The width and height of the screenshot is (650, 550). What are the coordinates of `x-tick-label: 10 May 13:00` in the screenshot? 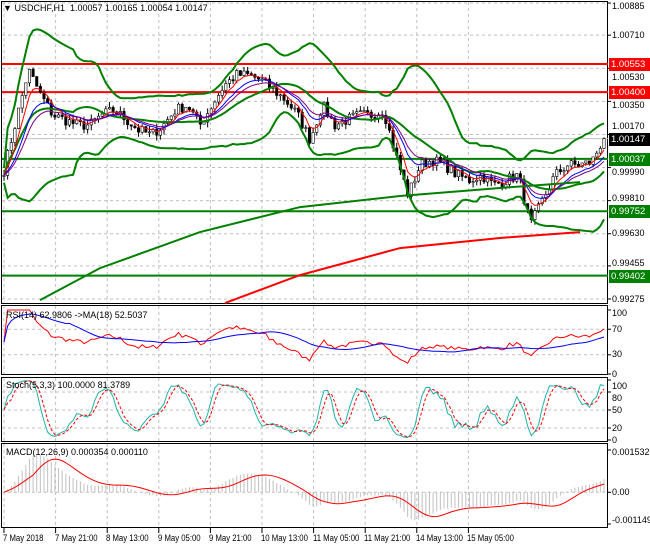 It's located at (284, 538).